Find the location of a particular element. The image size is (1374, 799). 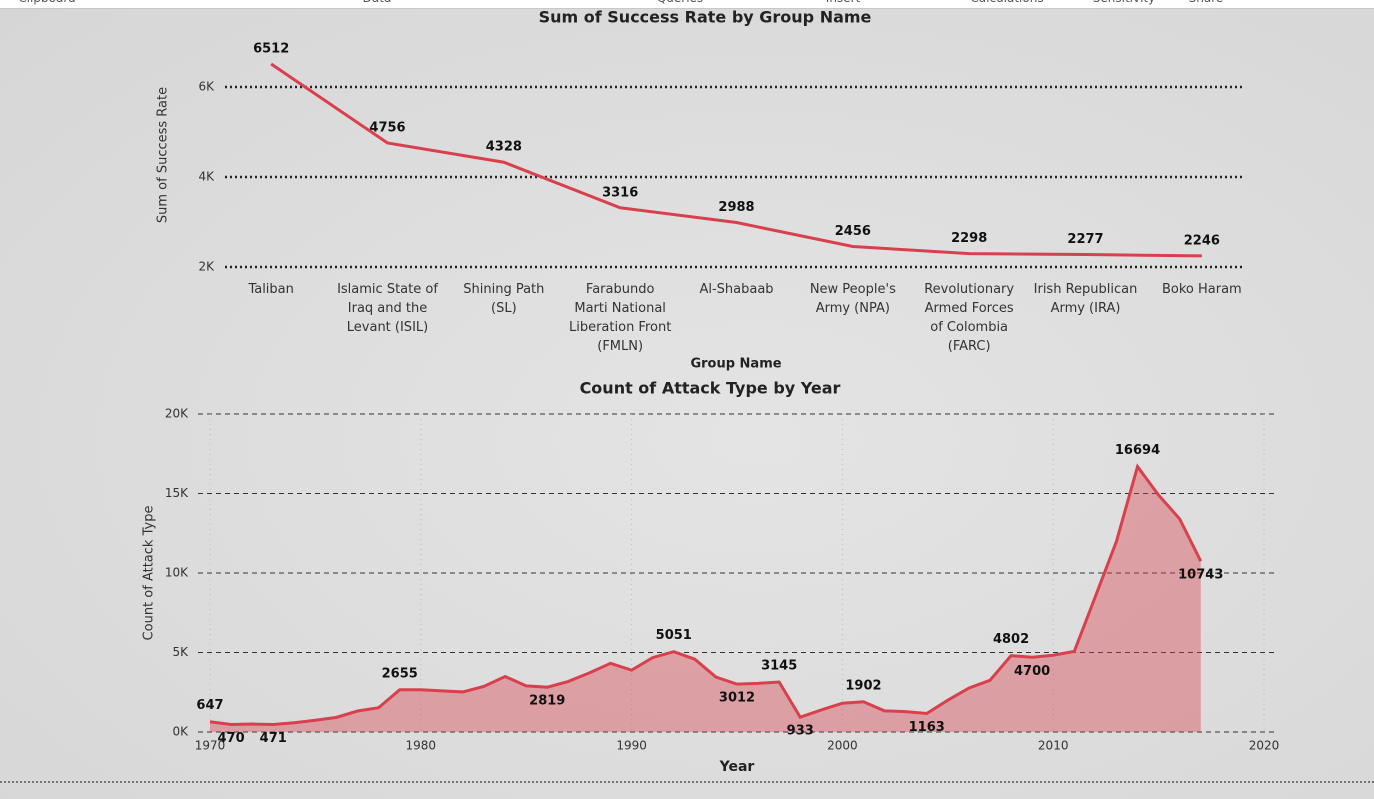

x-tick-label: Al-Shabaab is located at coordinates (736, 289).